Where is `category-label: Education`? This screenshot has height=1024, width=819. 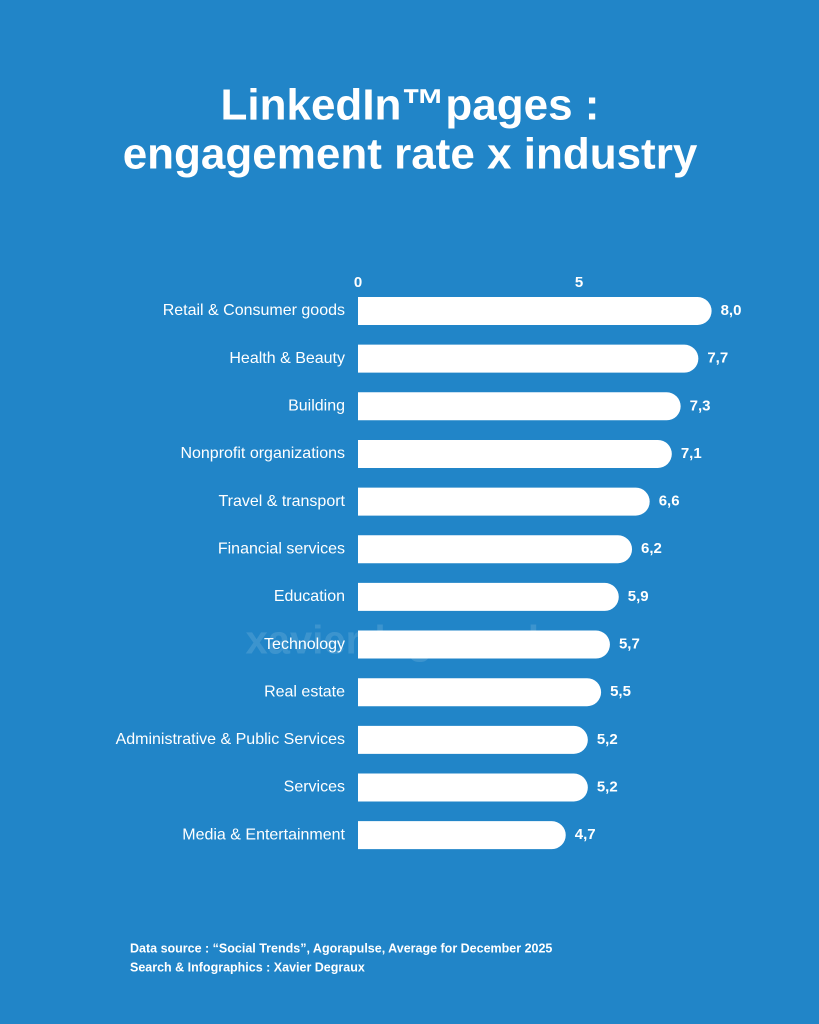
category-label: Education is located at coordinates (309, 596).